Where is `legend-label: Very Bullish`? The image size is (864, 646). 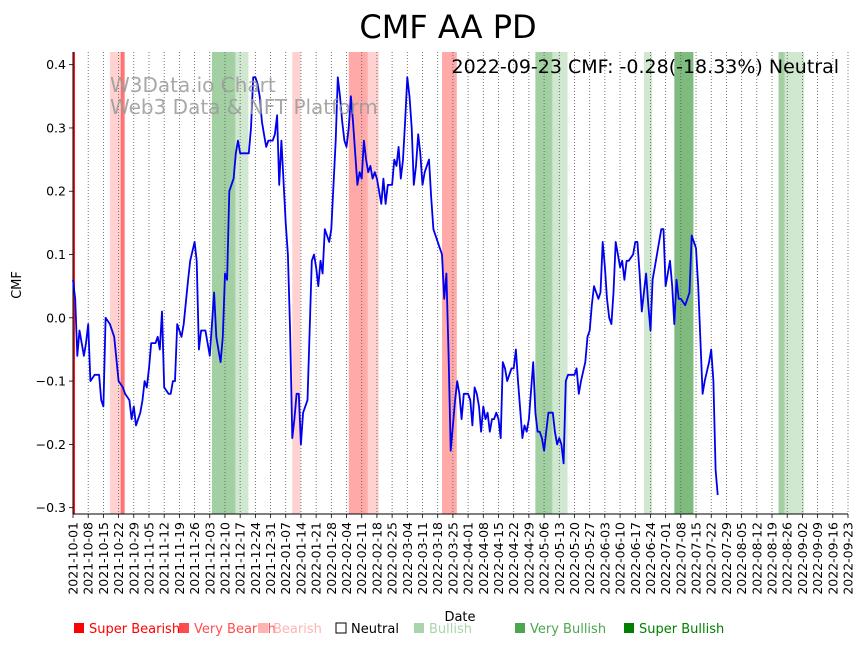 legend-label: Very Bullish is located at coordinates (568, 629).